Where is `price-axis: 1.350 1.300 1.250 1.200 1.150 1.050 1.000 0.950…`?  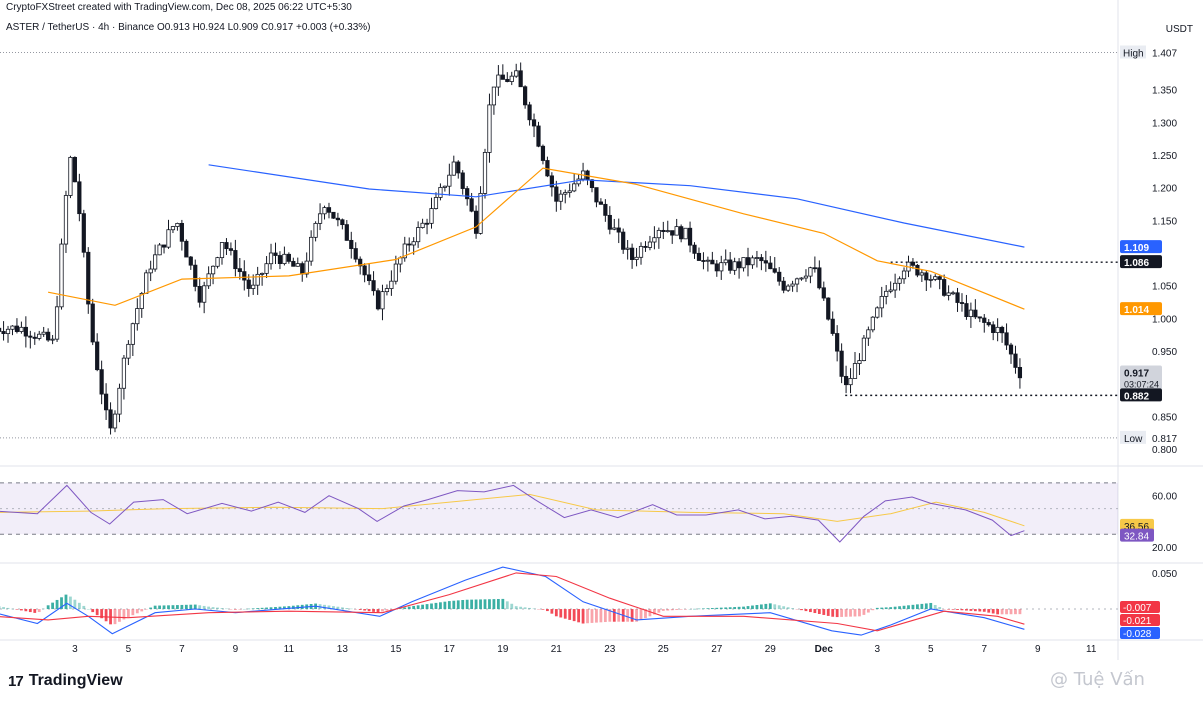
price-axis: 1.350 1.300 1.250 1.200 1.150 1.050 1.000 0.950… is located at coordinates (1164, 271).